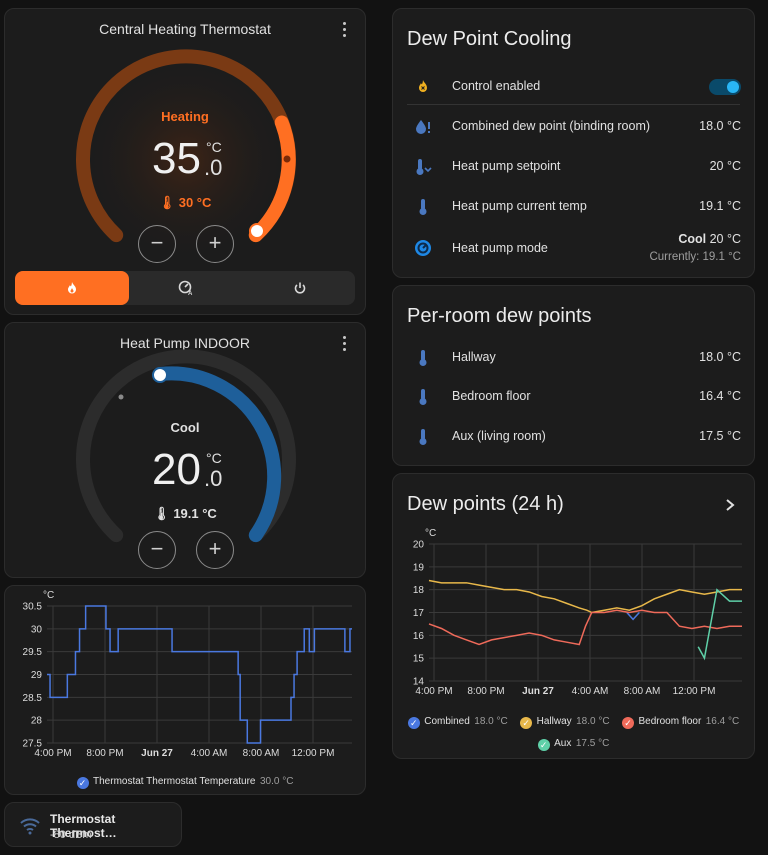  Describe the element at coordinates (573, 104) in the screenshot. I see `divider` at that location.